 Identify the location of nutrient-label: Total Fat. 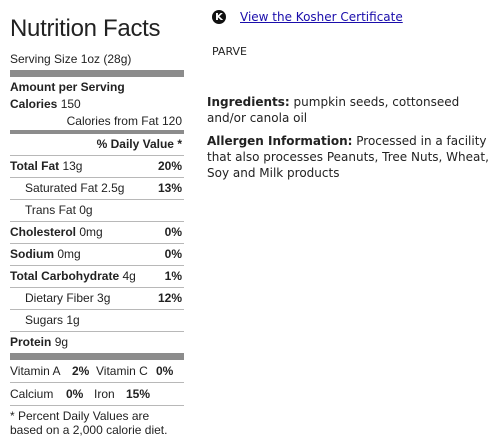
(35, 166).